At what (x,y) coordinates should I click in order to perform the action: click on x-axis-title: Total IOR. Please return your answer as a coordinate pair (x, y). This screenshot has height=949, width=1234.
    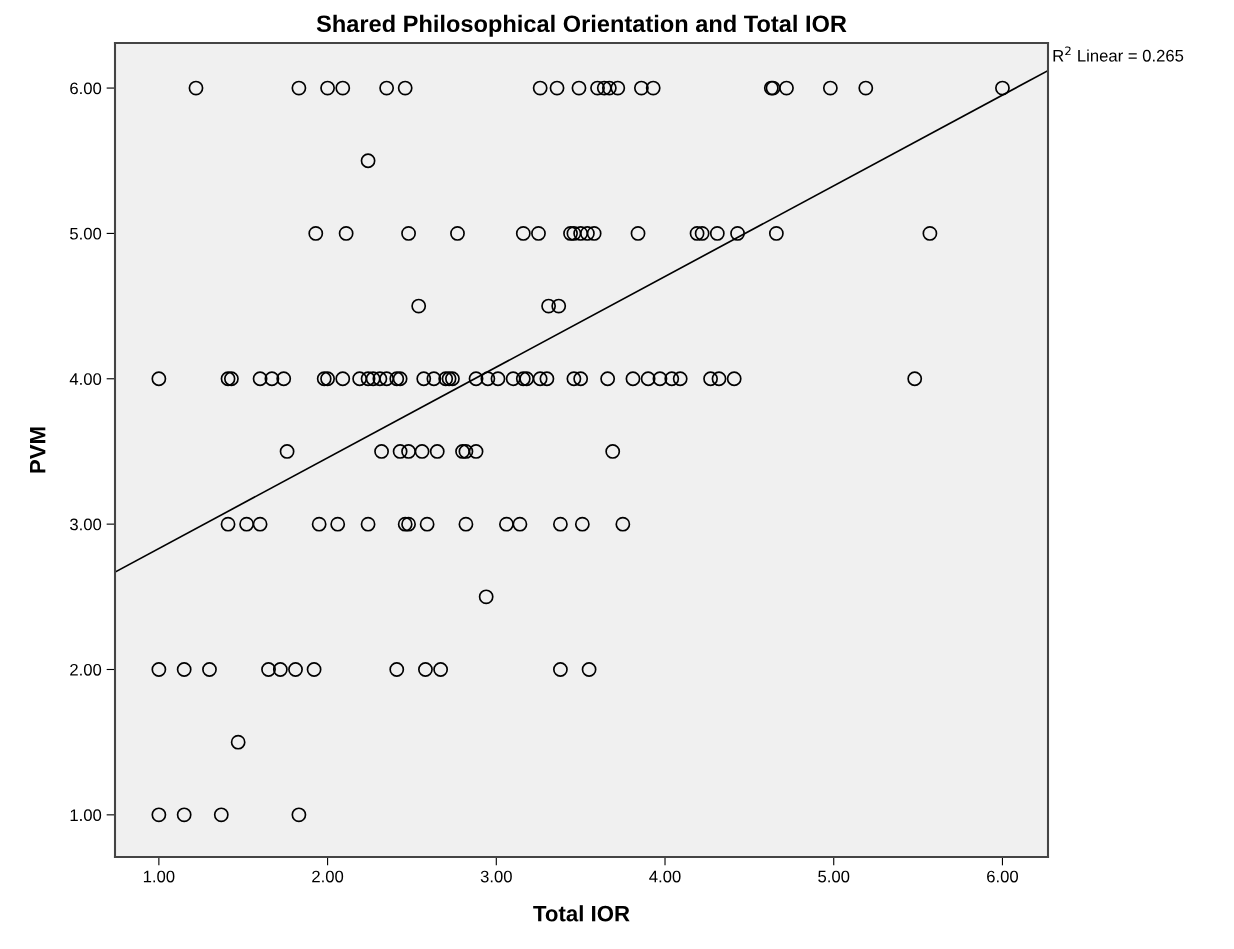
    Looking at the image, I should click on (581, 913).